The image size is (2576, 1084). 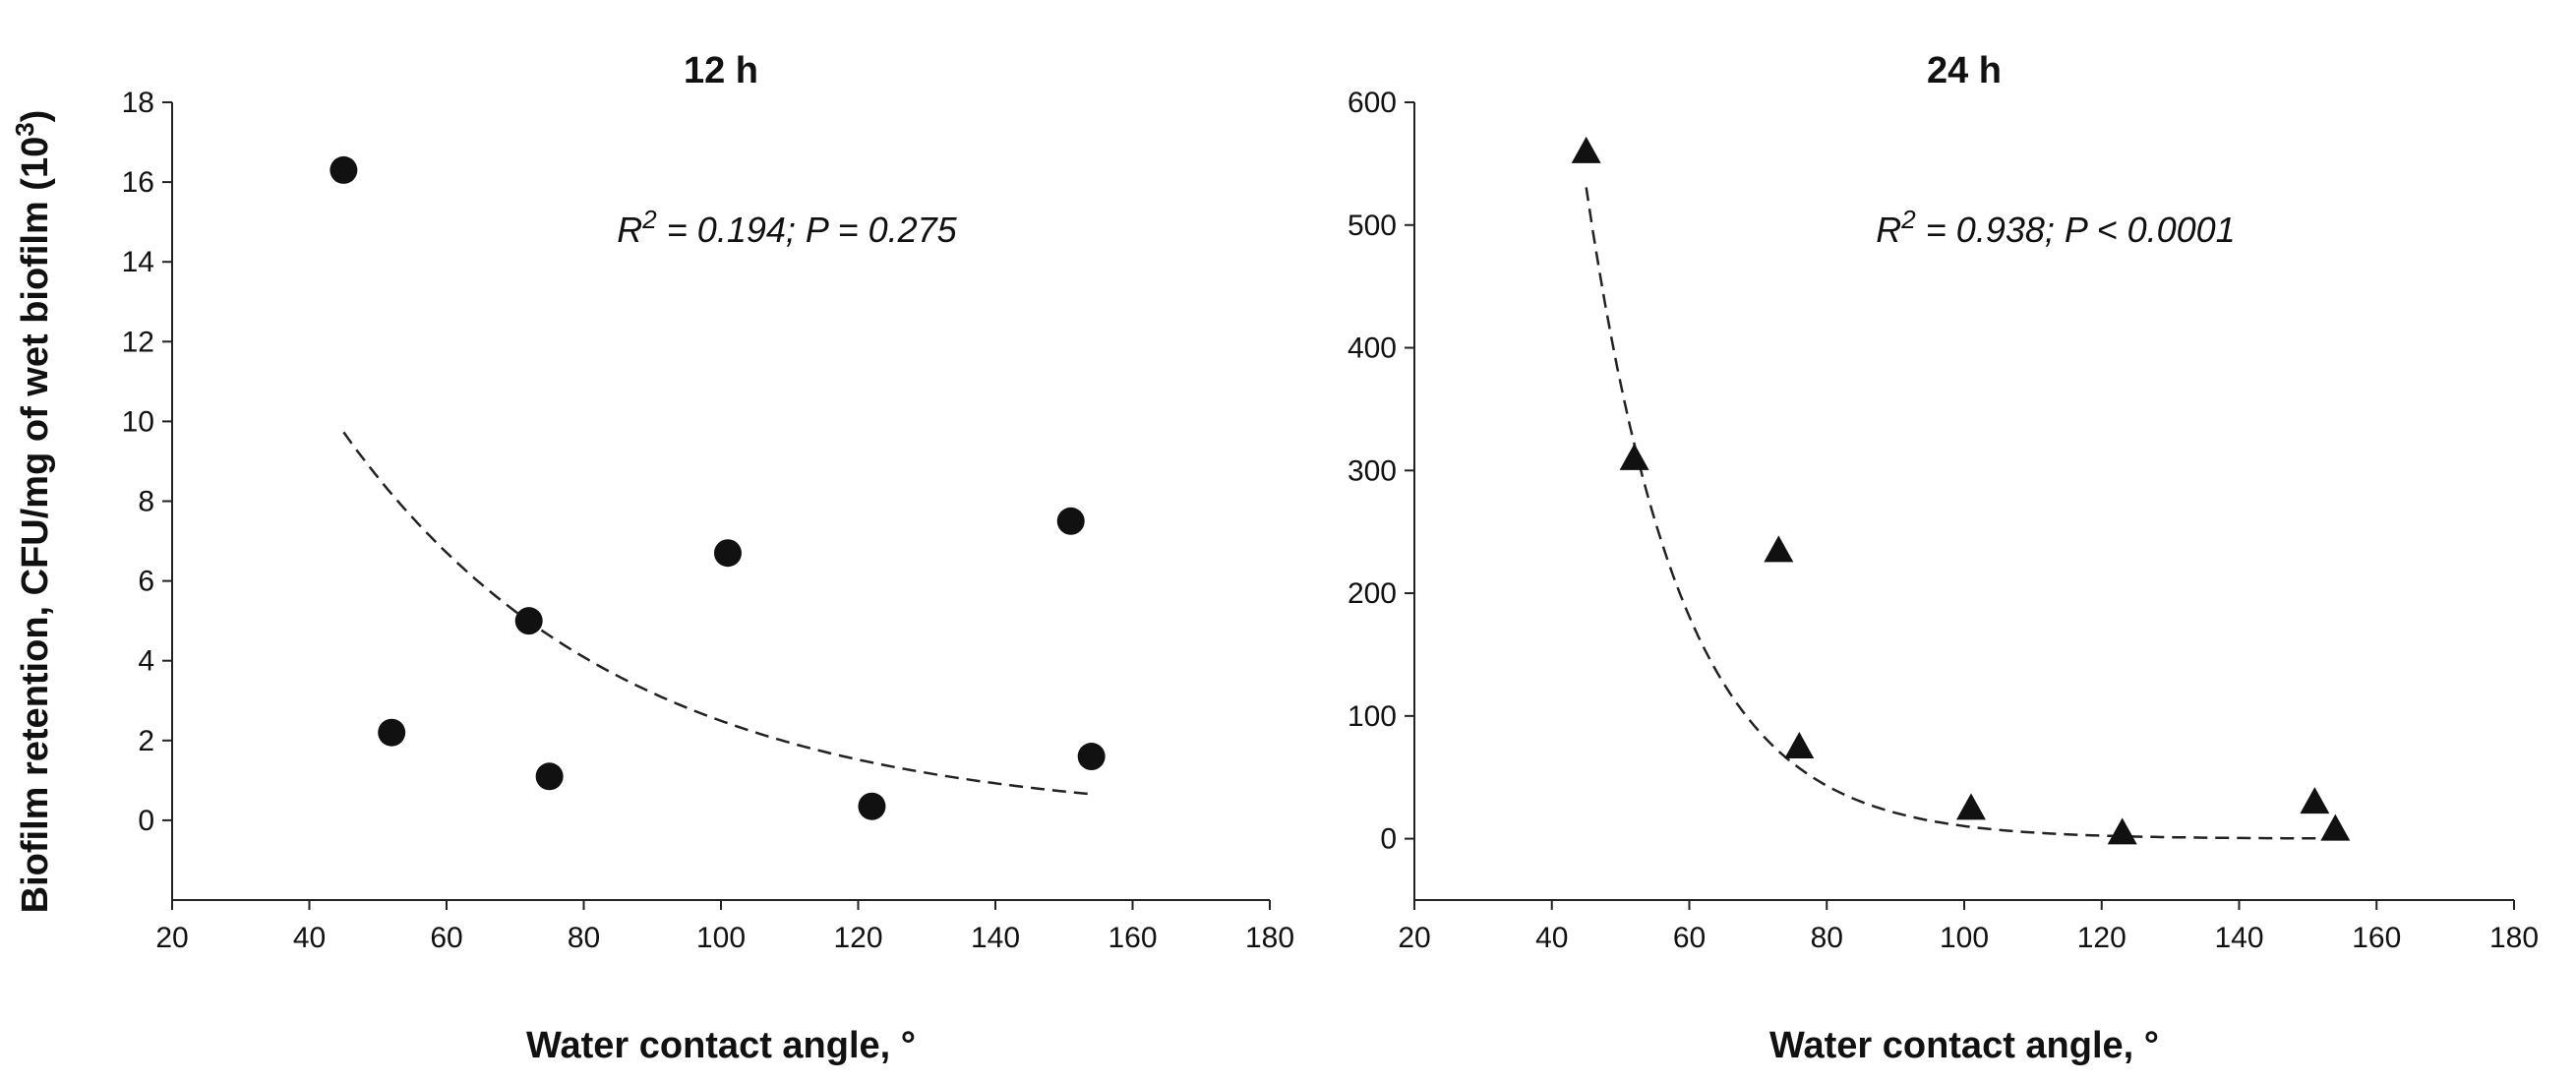 What do you see at coordinates (25, 129) in the screenshot?
I see `y-axis-title-sup: 3` at bounding box center [25, 129].